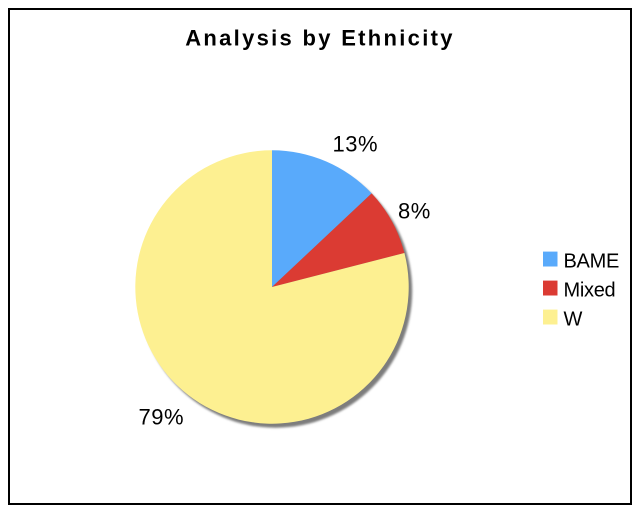 Image resolution: width=640 pixels, height=513 pixels. Describe the element at coordinates (356, 144) in the screenshot. I see `svg-text: 13%` at that location.